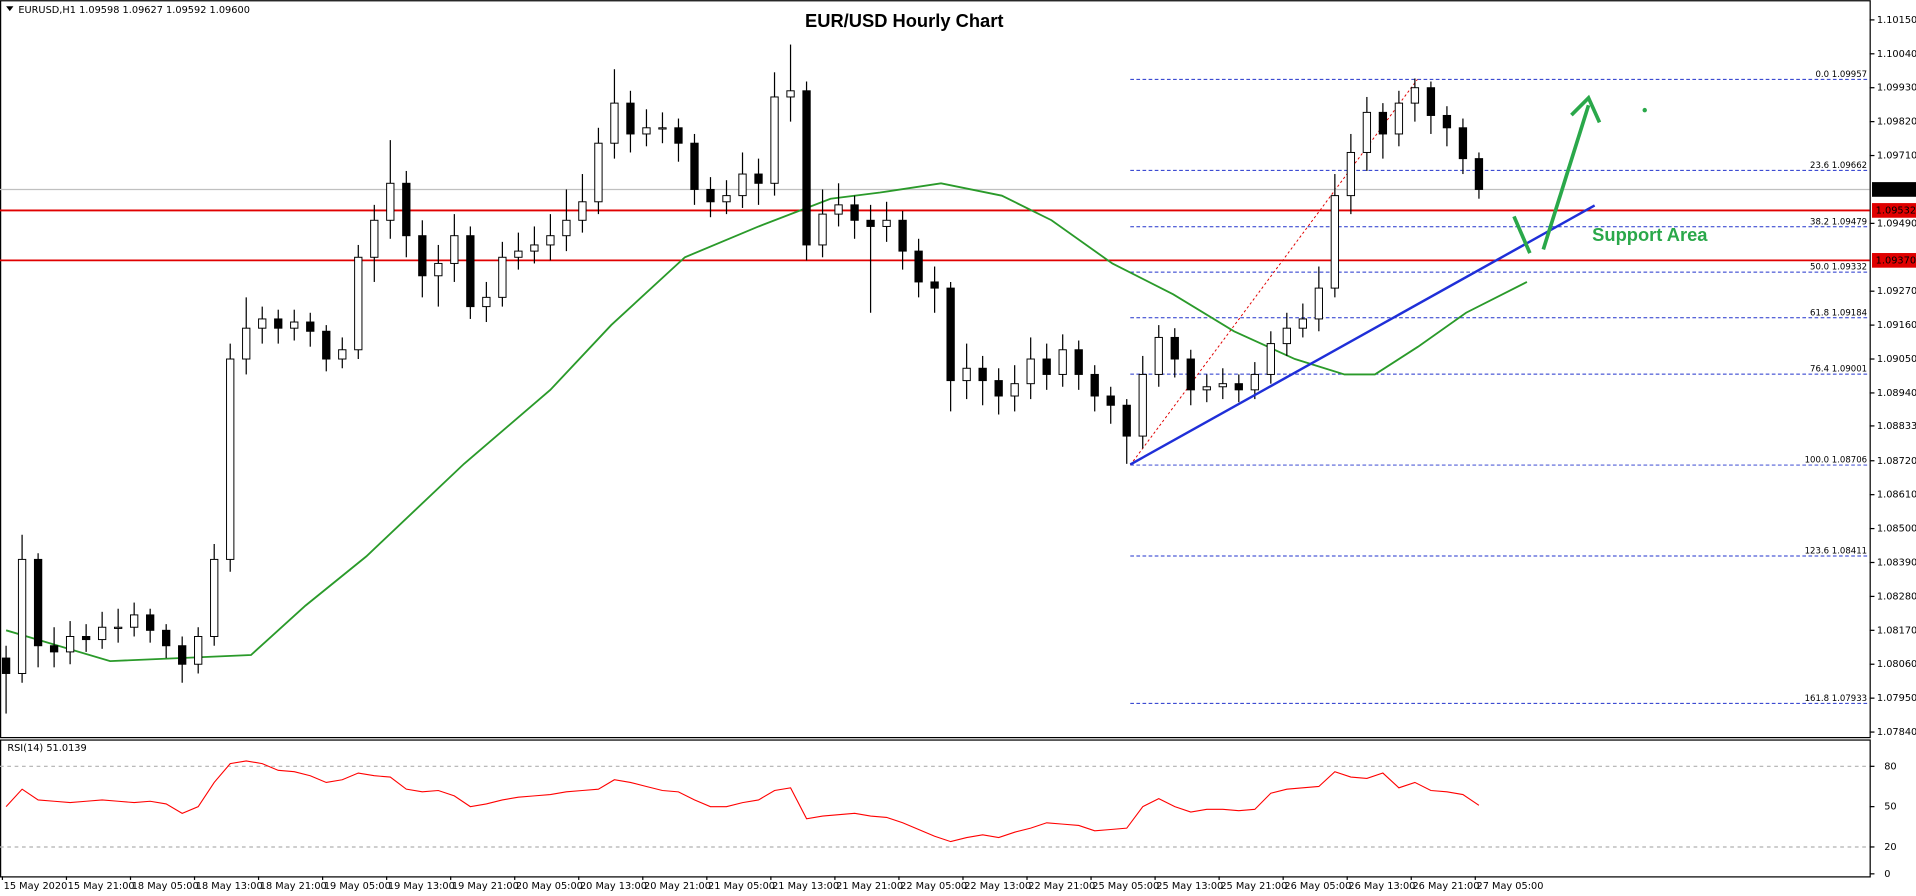  What do you see at coordinates (1890, 847) in the screenshot?
I see `y-tick-label: 20` at bounding box center [1890, 847].